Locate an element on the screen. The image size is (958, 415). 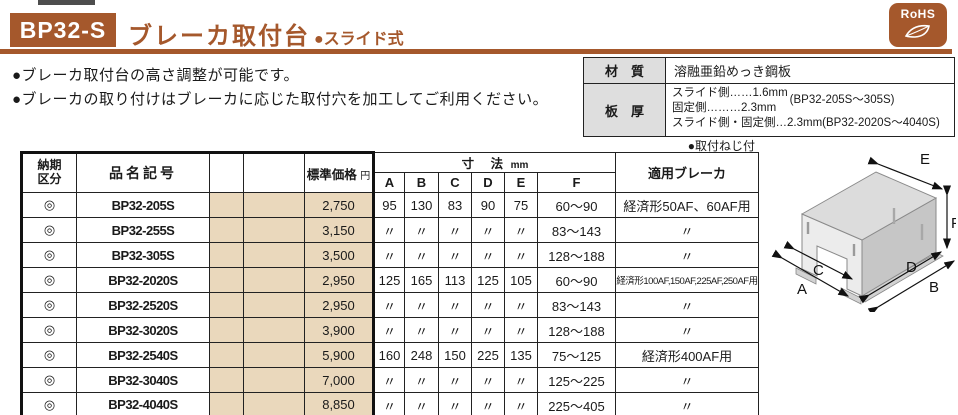
product-code: BP32-4040S is located at coordinates (143, 403).